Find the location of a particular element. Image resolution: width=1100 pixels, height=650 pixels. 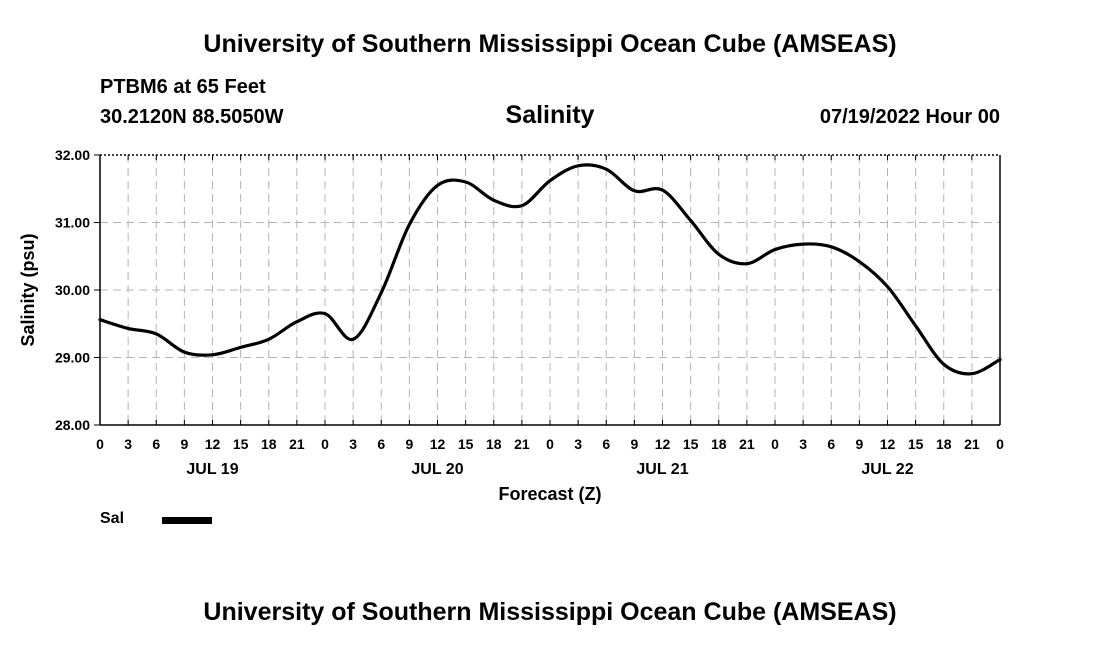

y-tick-label: 30.00 is located at coordinates (72, 290).